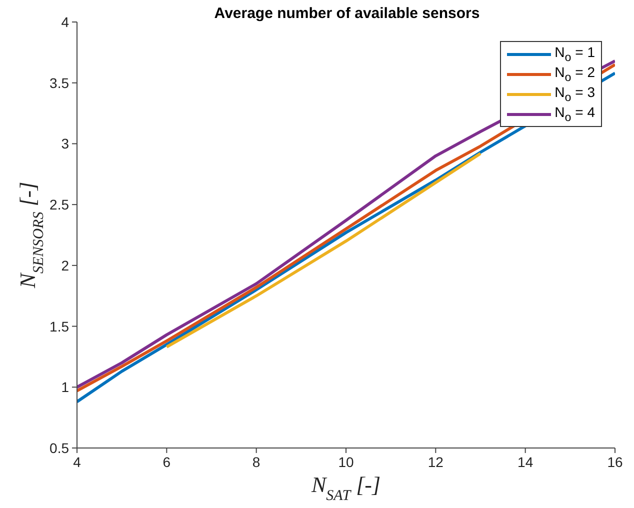 Image resolution: width=634 pixels, height=508 pixels. I want to click on x-tick-label: 6, so click(166, 462).